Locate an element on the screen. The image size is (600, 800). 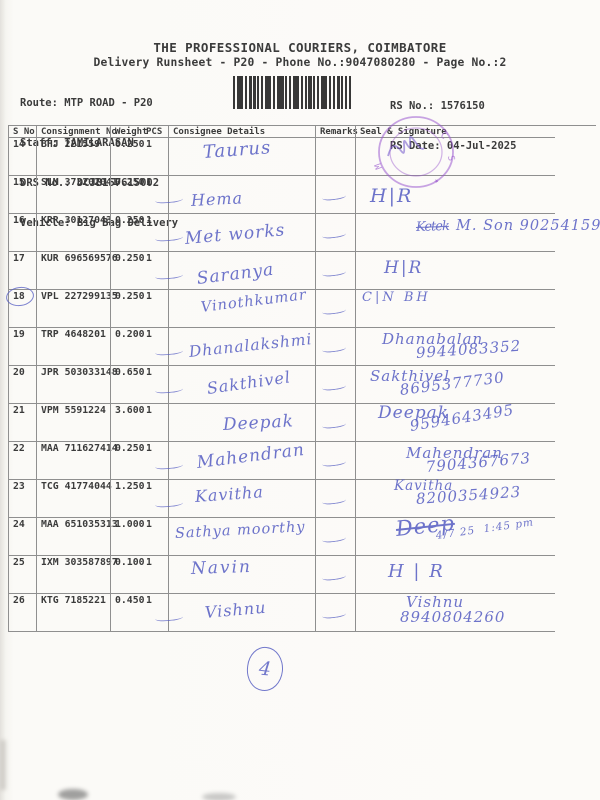
cell-seal-signature: H|R is located at coordinates (455, 270).